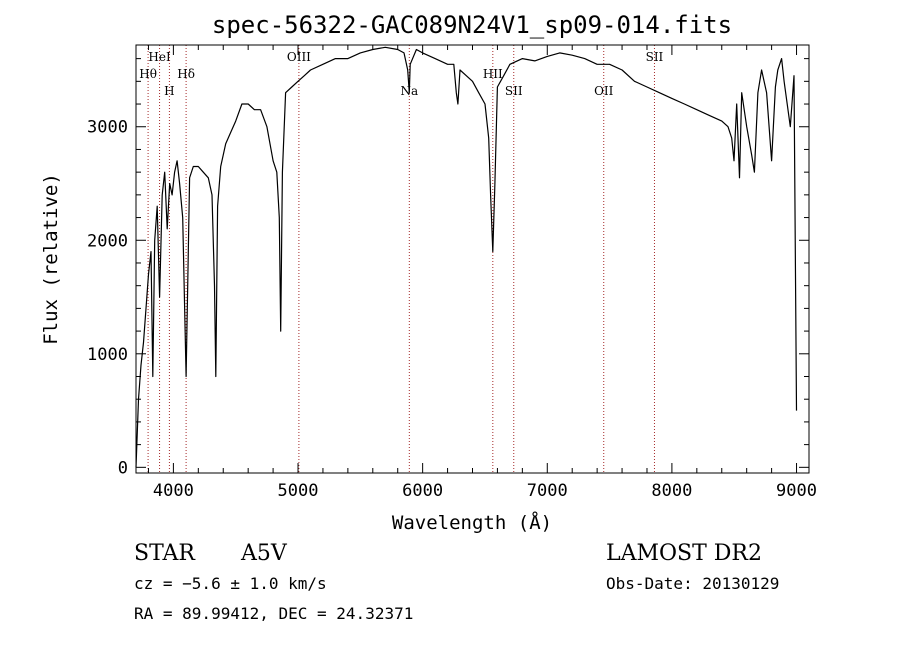  I want to click on obs-date: Obs-Date: 20130129, so click(692, 583).